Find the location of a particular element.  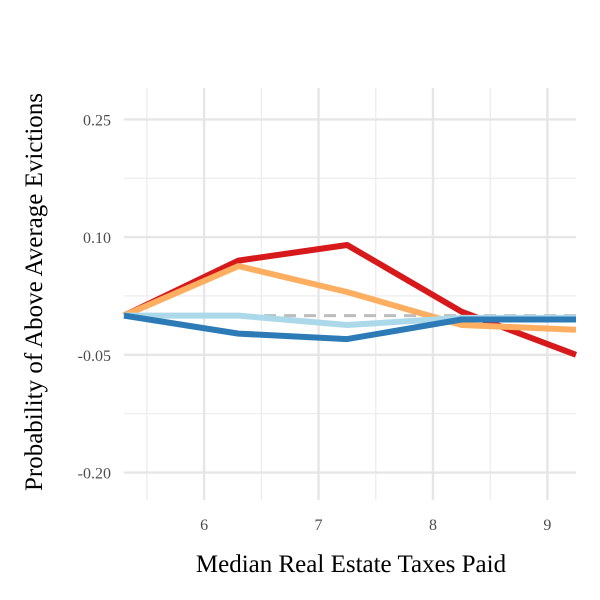

y-tick-labels: -0.20 -0.05 0.10 0.25 is located at coordinates (94, 297).